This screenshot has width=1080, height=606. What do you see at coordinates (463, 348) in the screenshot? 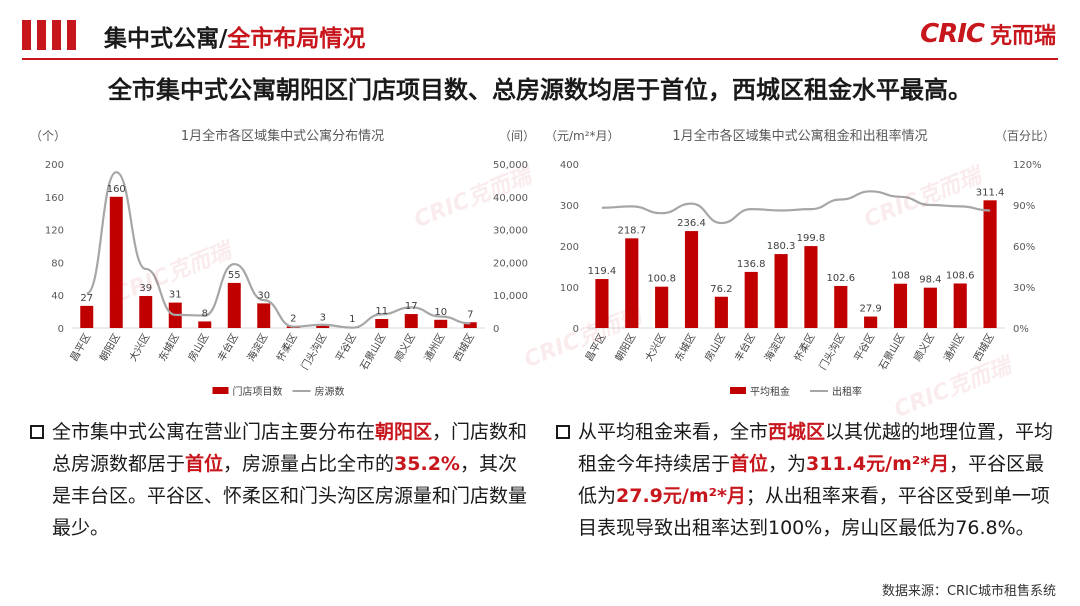
I see `x-tick: 西城区` at bounding box center [463, 348].